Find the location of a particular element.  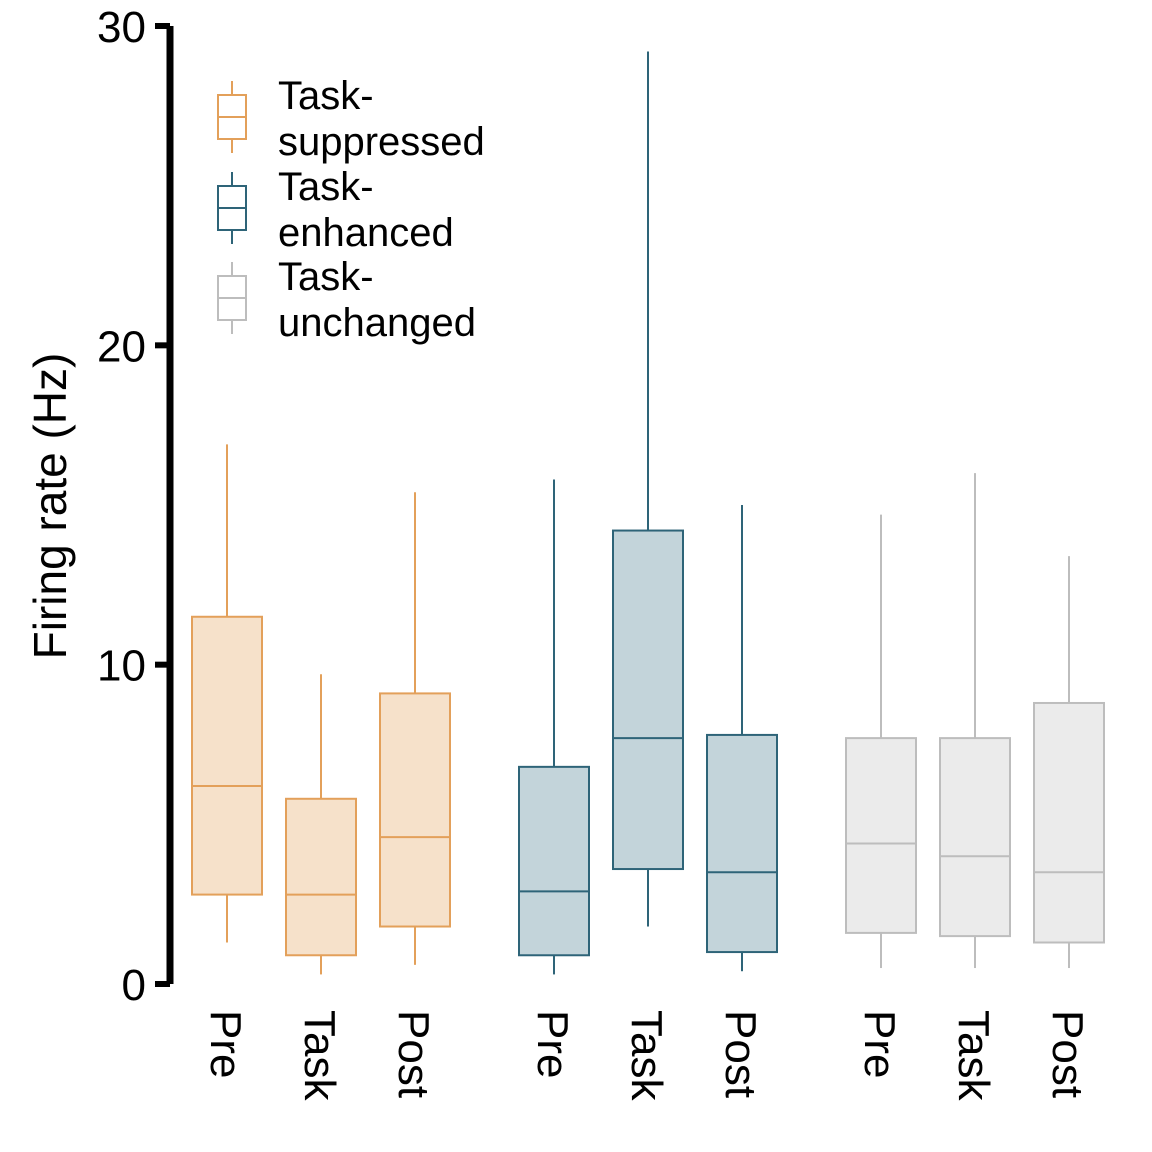

y-axis-label: Firing rate (Hz) is located at coordinates (50, 506).